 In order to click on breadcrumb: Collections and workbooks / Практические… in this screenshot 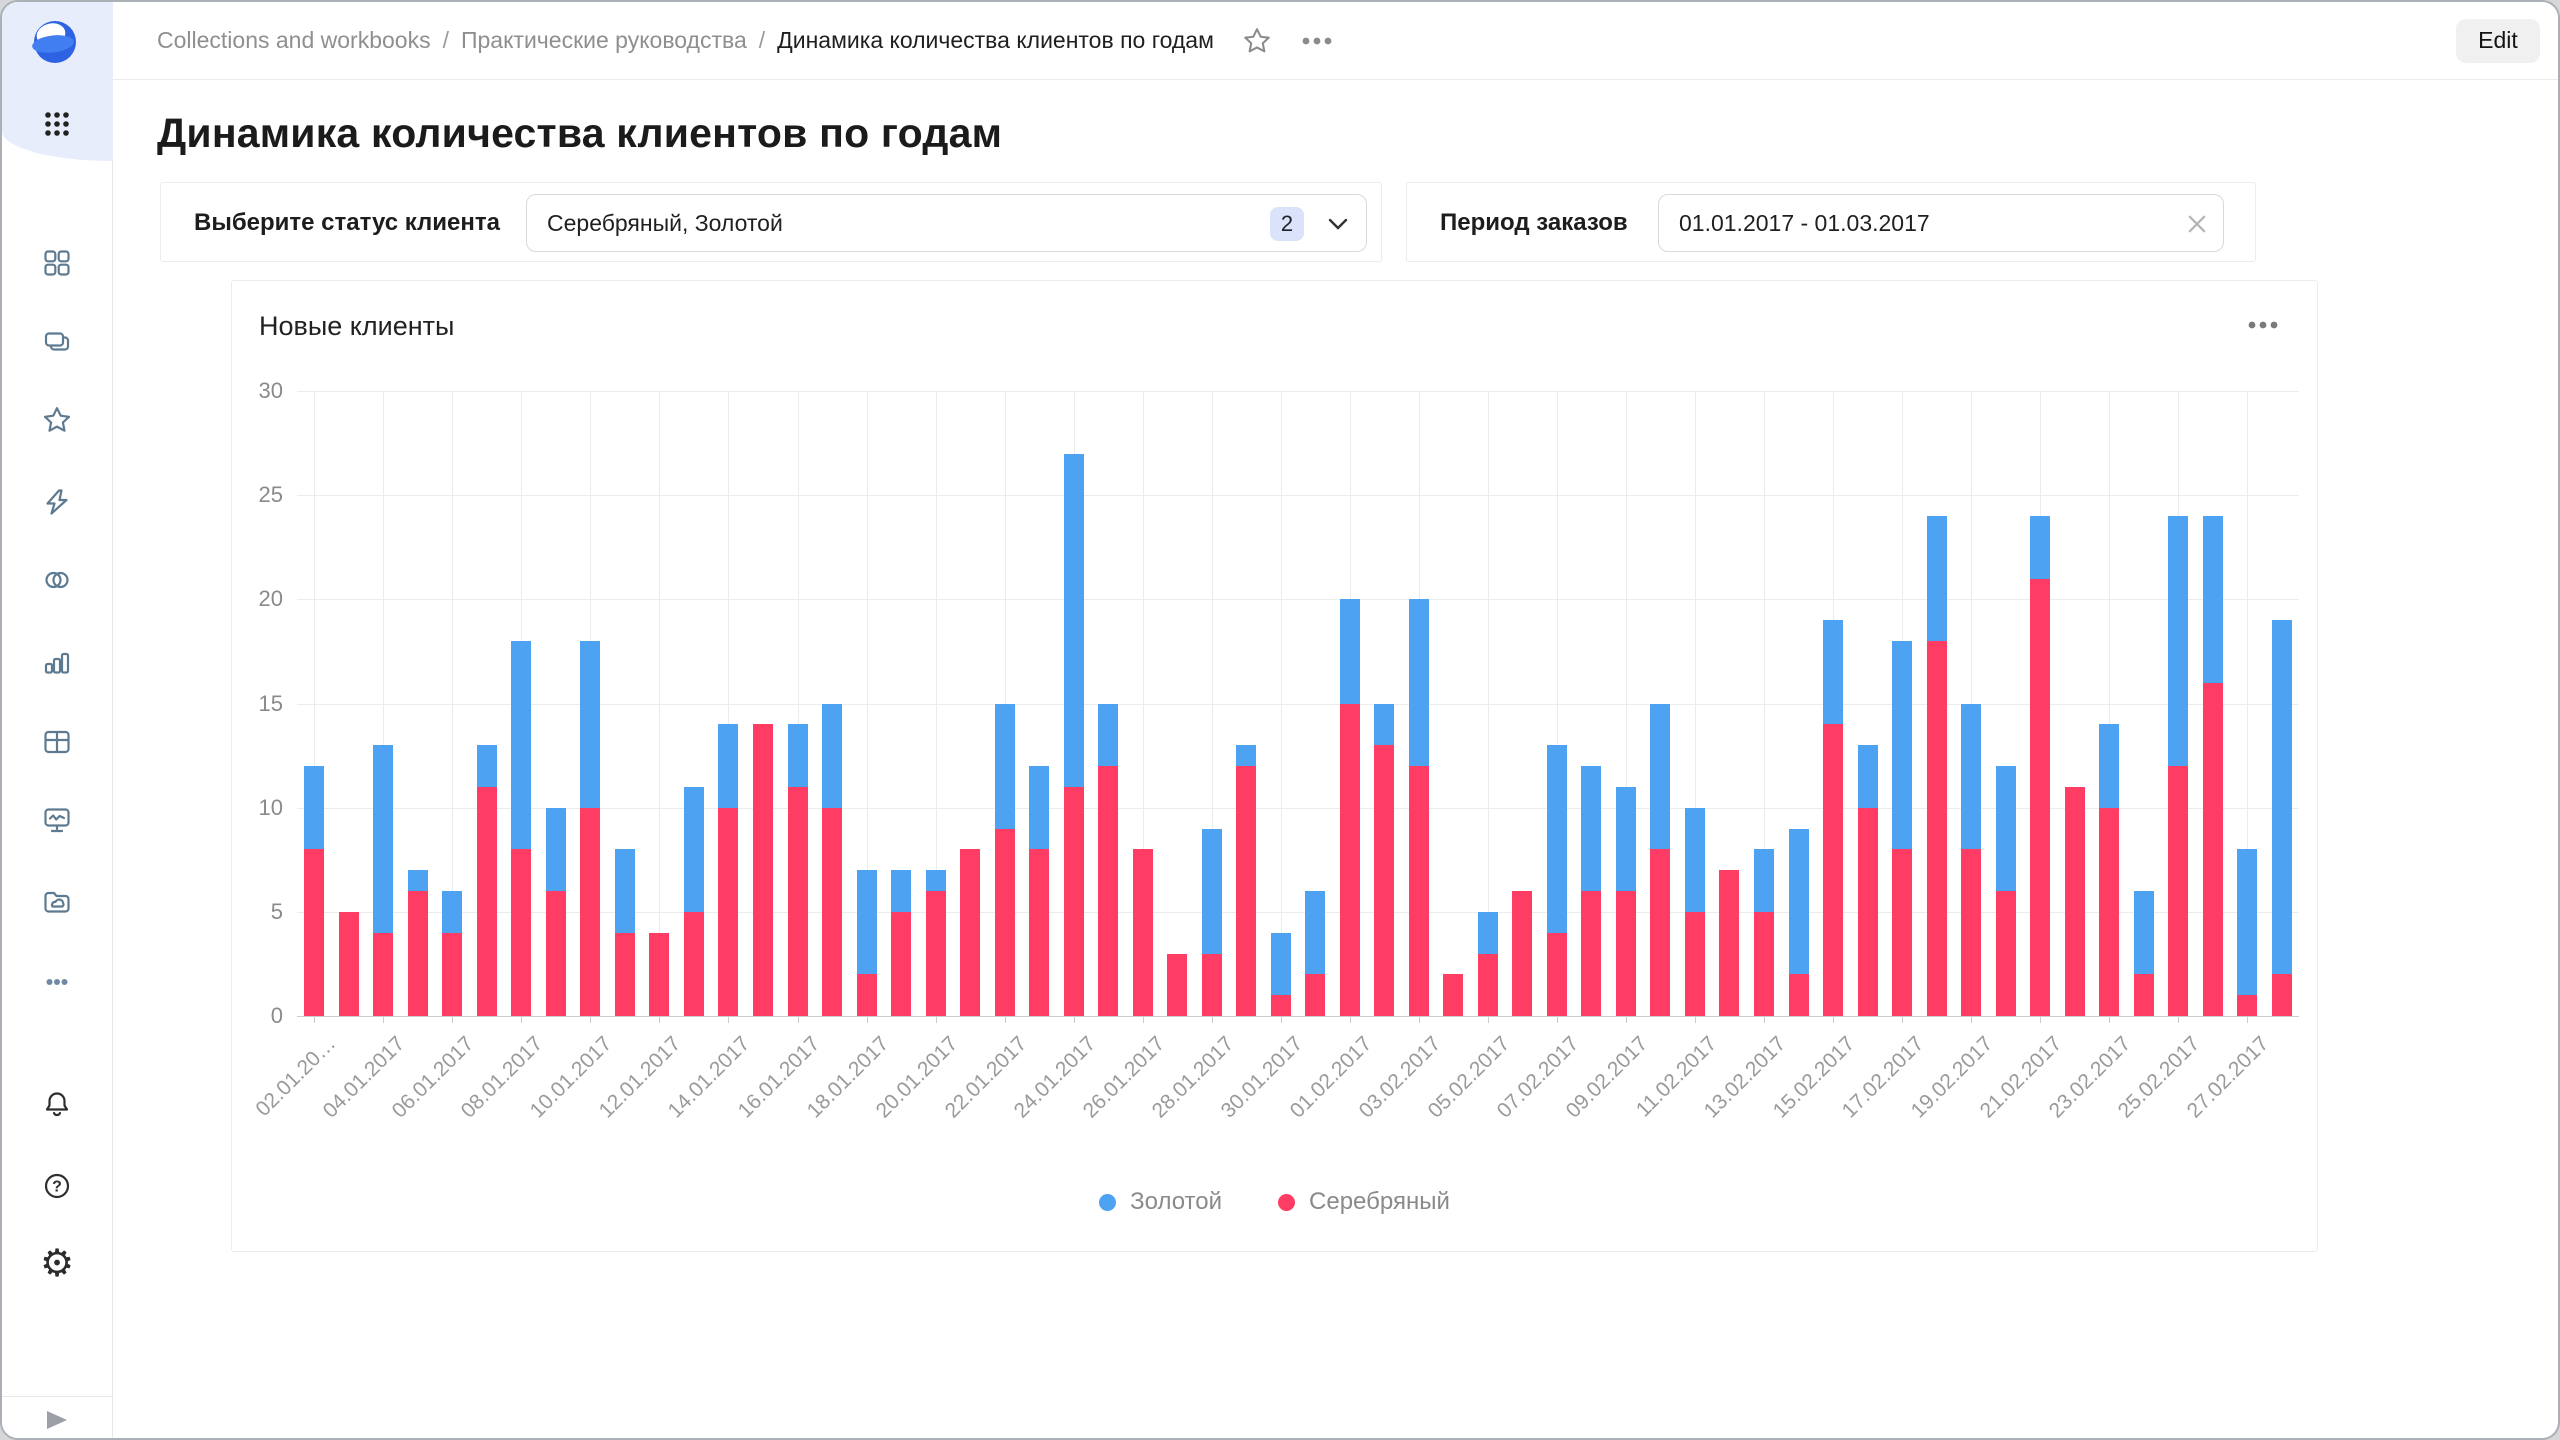, I will do `click(685, 40)`.